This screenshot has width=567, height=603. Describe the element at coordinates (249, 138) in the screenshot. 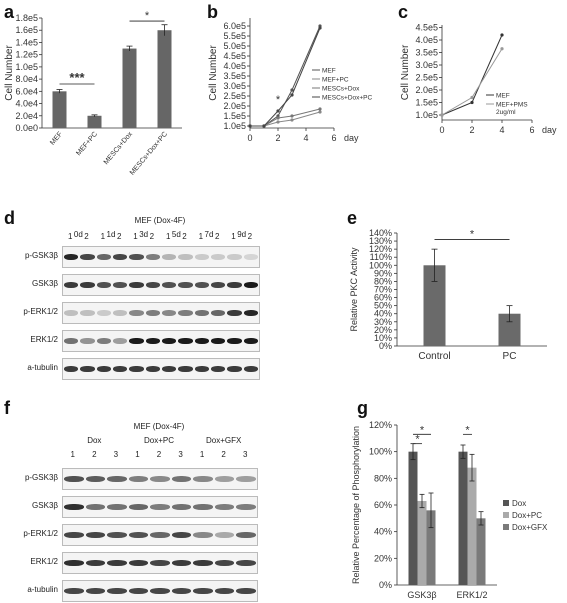

I see `x-tick-label: 0` at that location.